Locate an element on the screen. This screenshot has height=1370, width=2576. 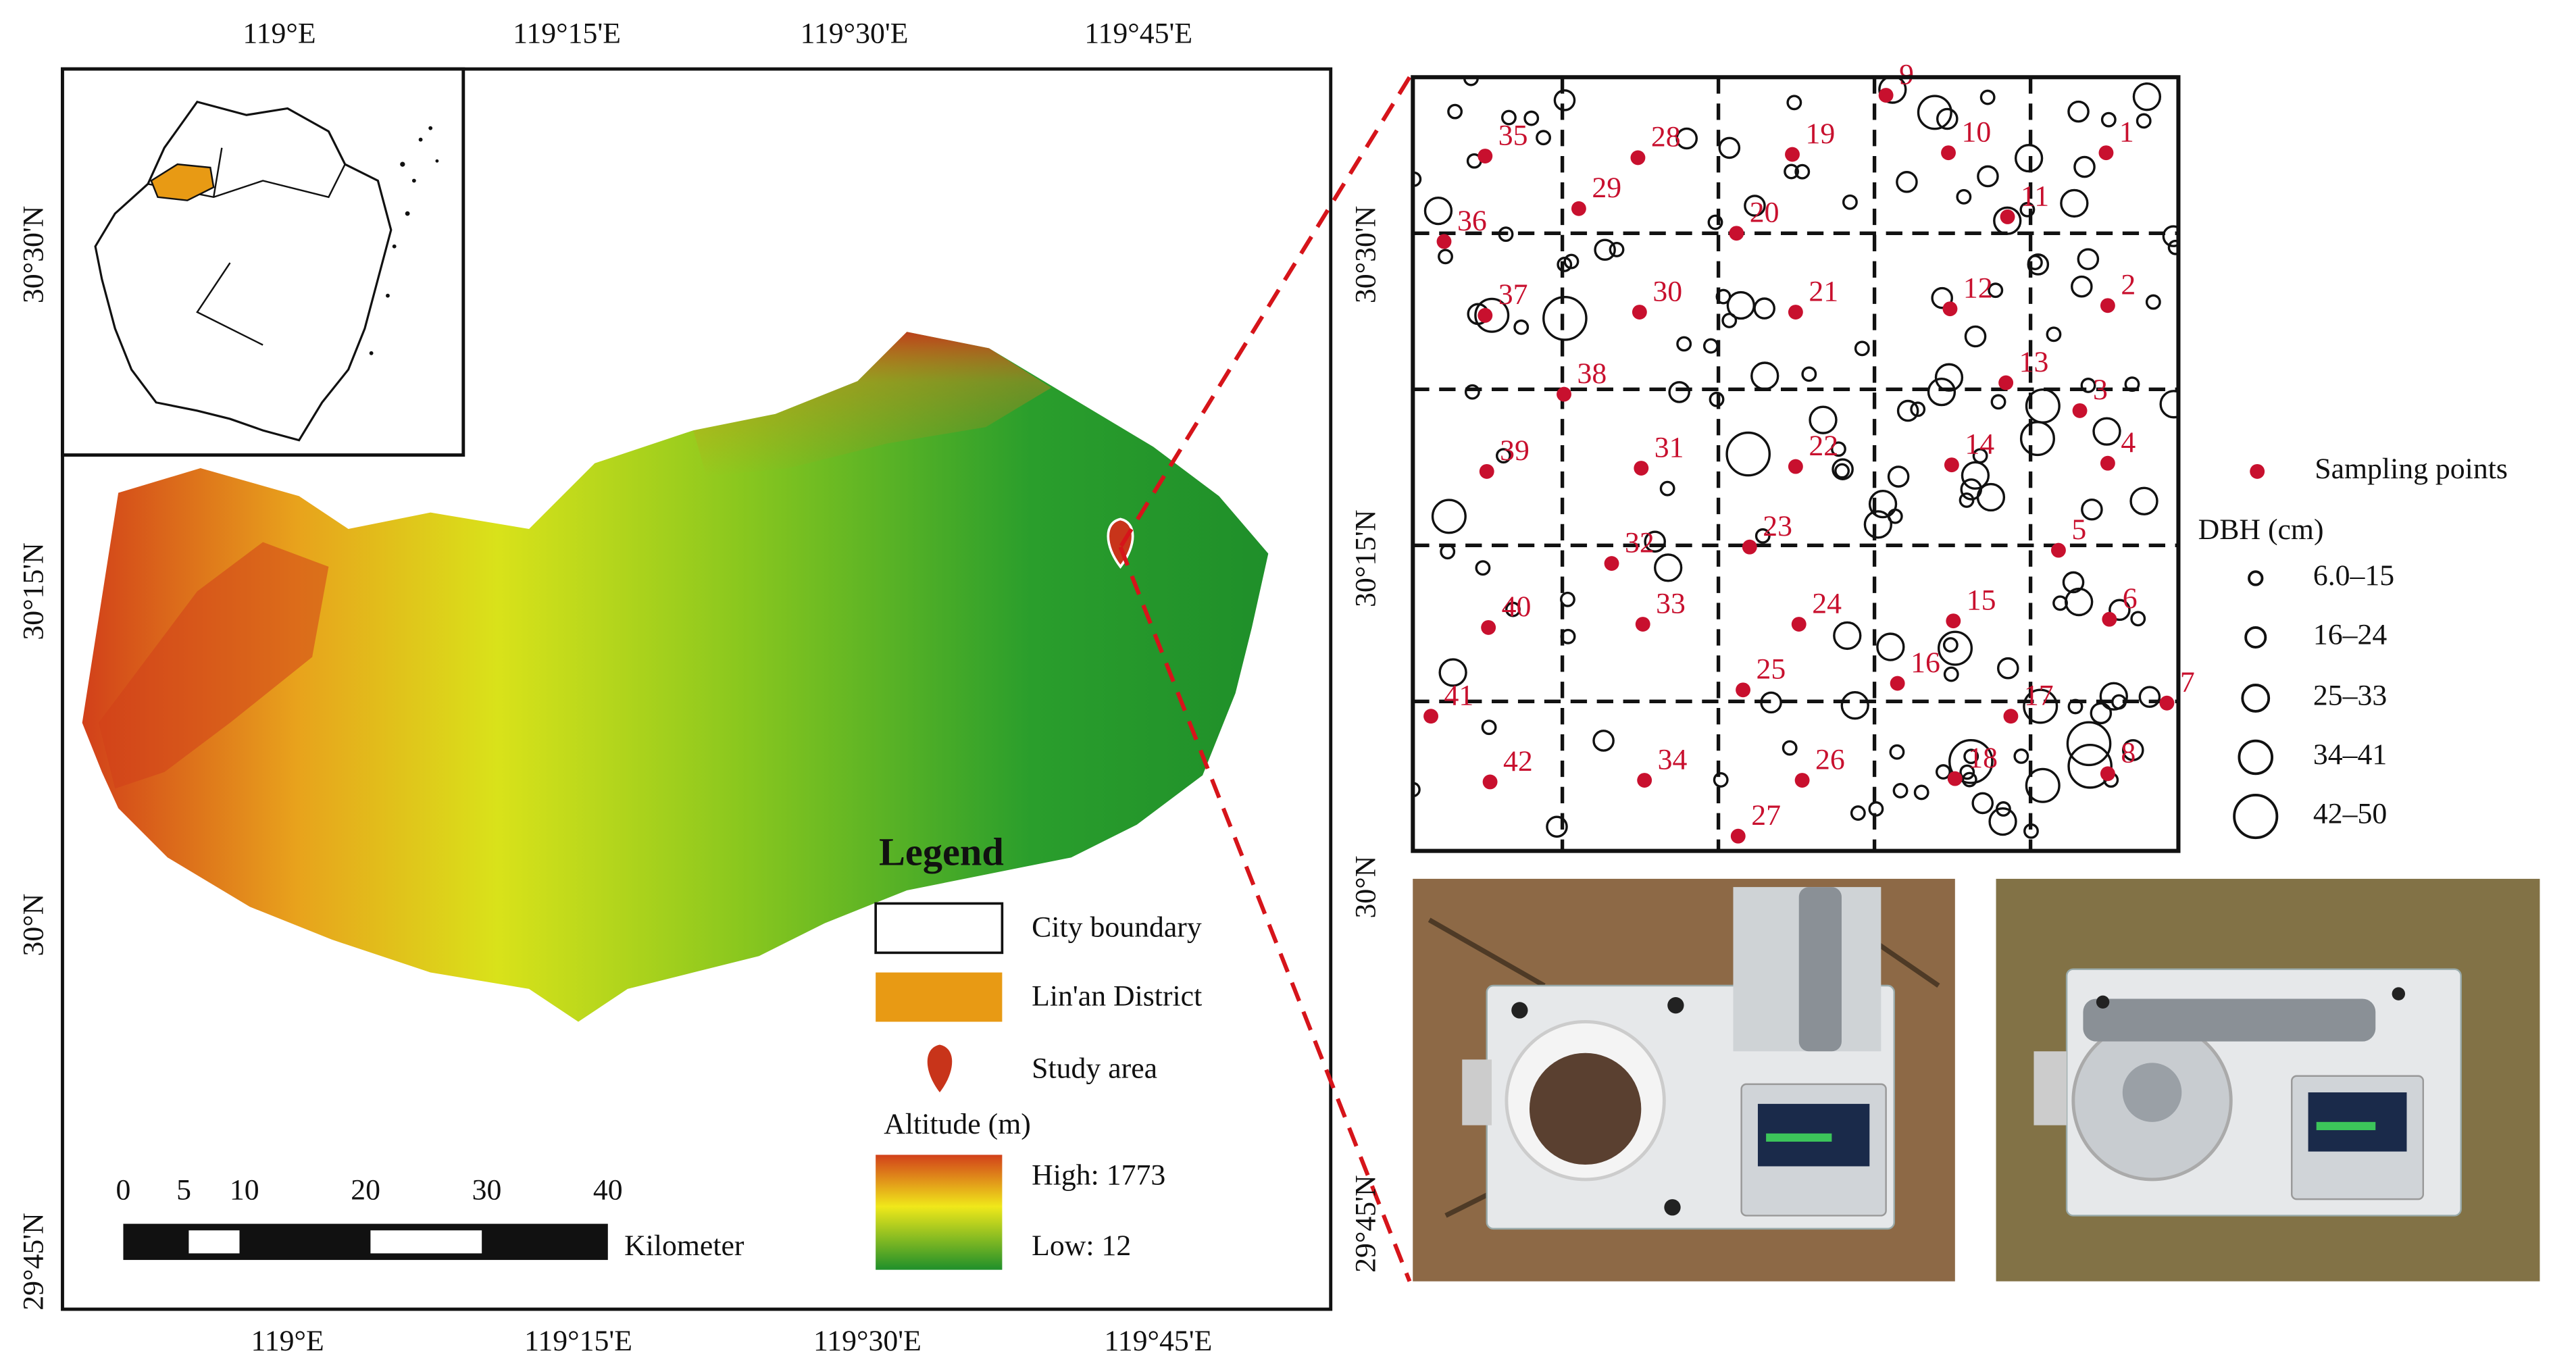
sampling-point-label: 17 is located at coordinates (2039, 696).